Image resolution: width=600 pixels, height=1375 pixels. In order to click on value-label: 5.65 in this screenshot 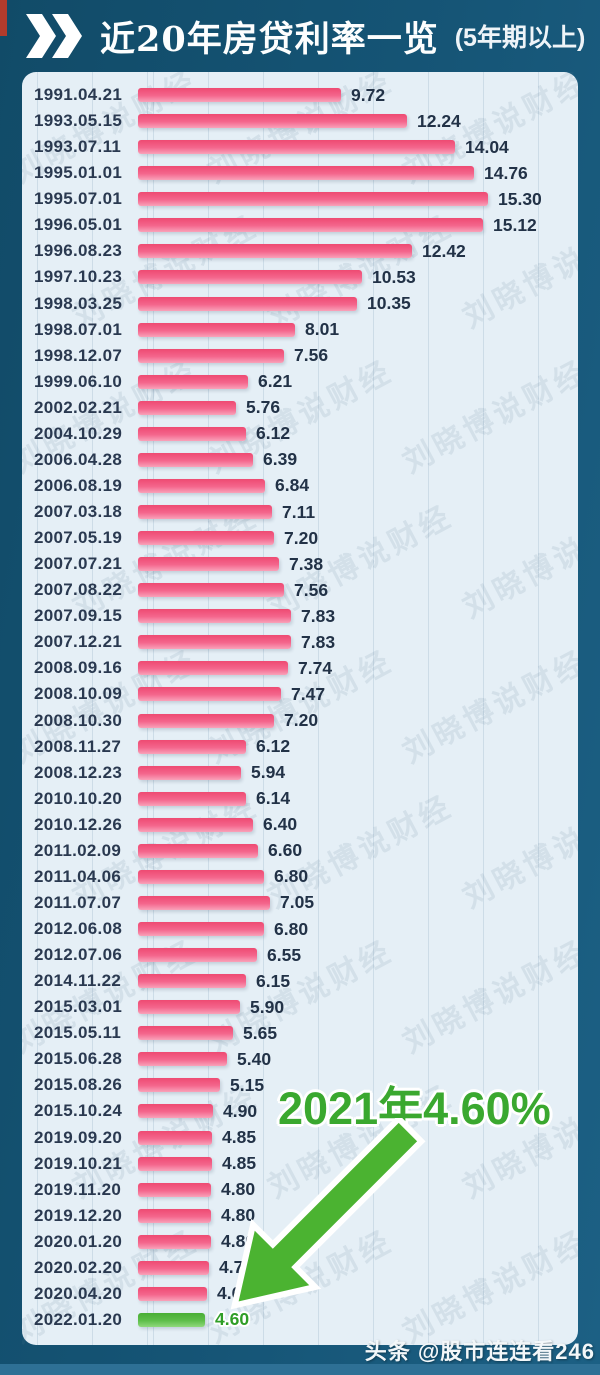, I will do `click(260, 1032)`.